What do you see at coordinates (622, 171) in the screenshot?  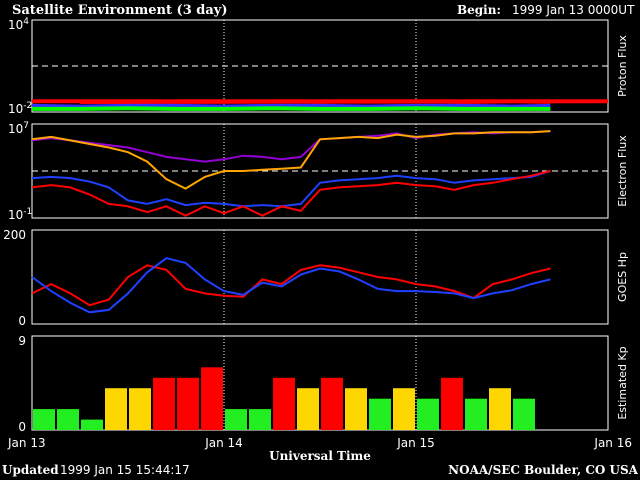 I see `y-axis-label-electron: Electron Flux` at bounding box center [622, 171].